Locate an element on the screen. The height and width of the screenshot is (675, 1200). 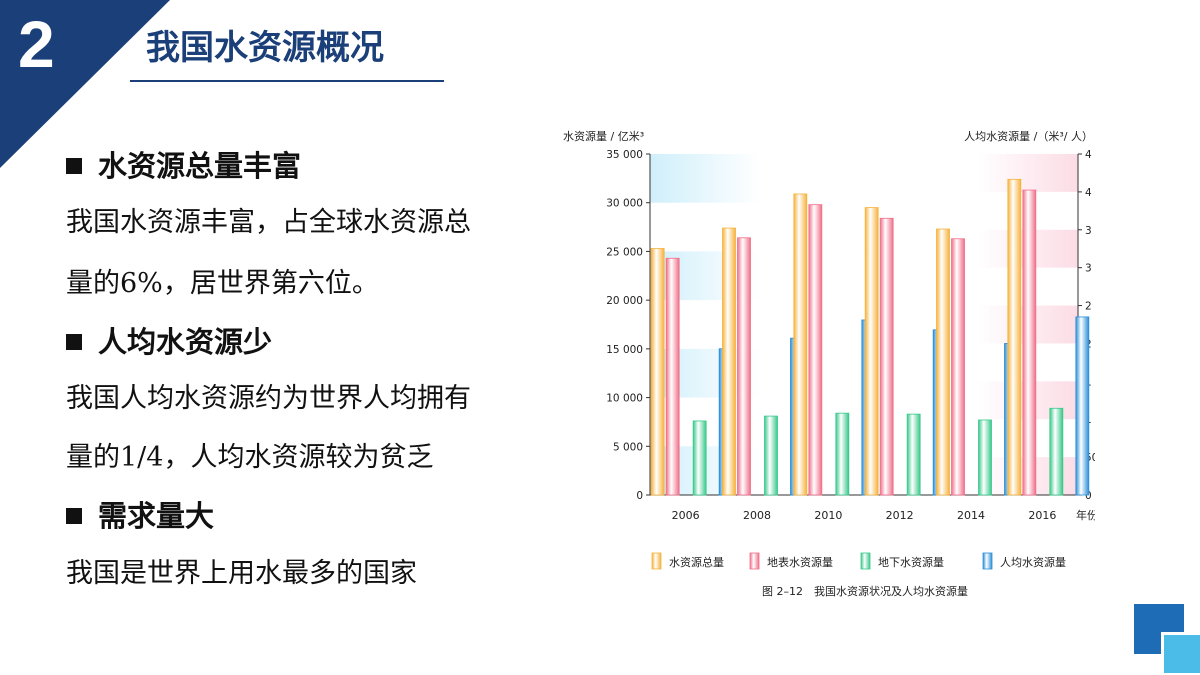
bar-2-2008 is located at coordinates (744, 366).